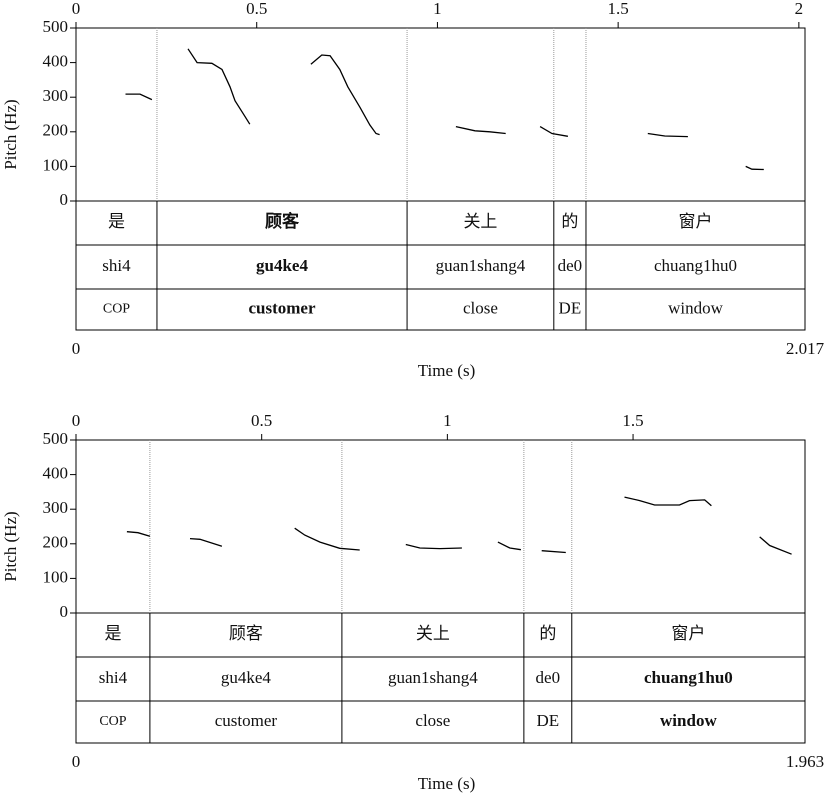  What do you see at coordinates (799, 9) in the screenshot?
I see `x-tick-label: 2` at bounding box center [799, 9].